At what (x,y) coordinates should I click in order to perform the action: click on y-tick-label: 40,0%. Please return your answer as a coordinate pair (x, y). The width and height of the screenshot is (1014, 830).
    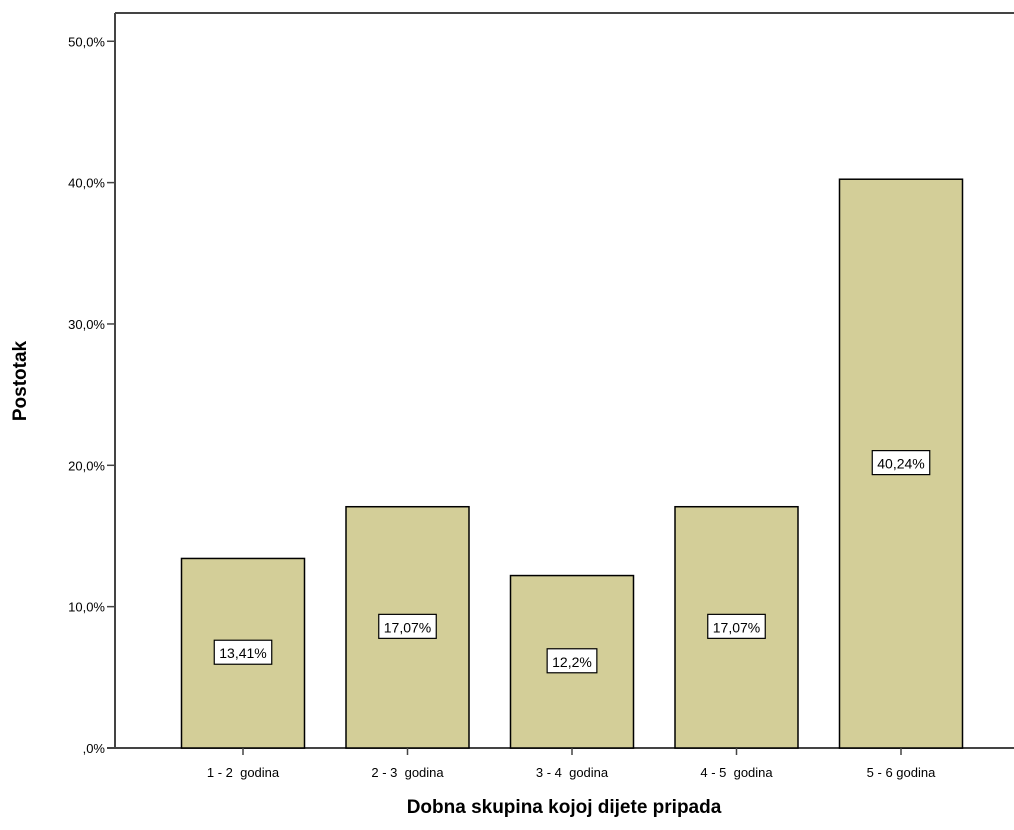
    Looking at the image, I should click on (86, 183).